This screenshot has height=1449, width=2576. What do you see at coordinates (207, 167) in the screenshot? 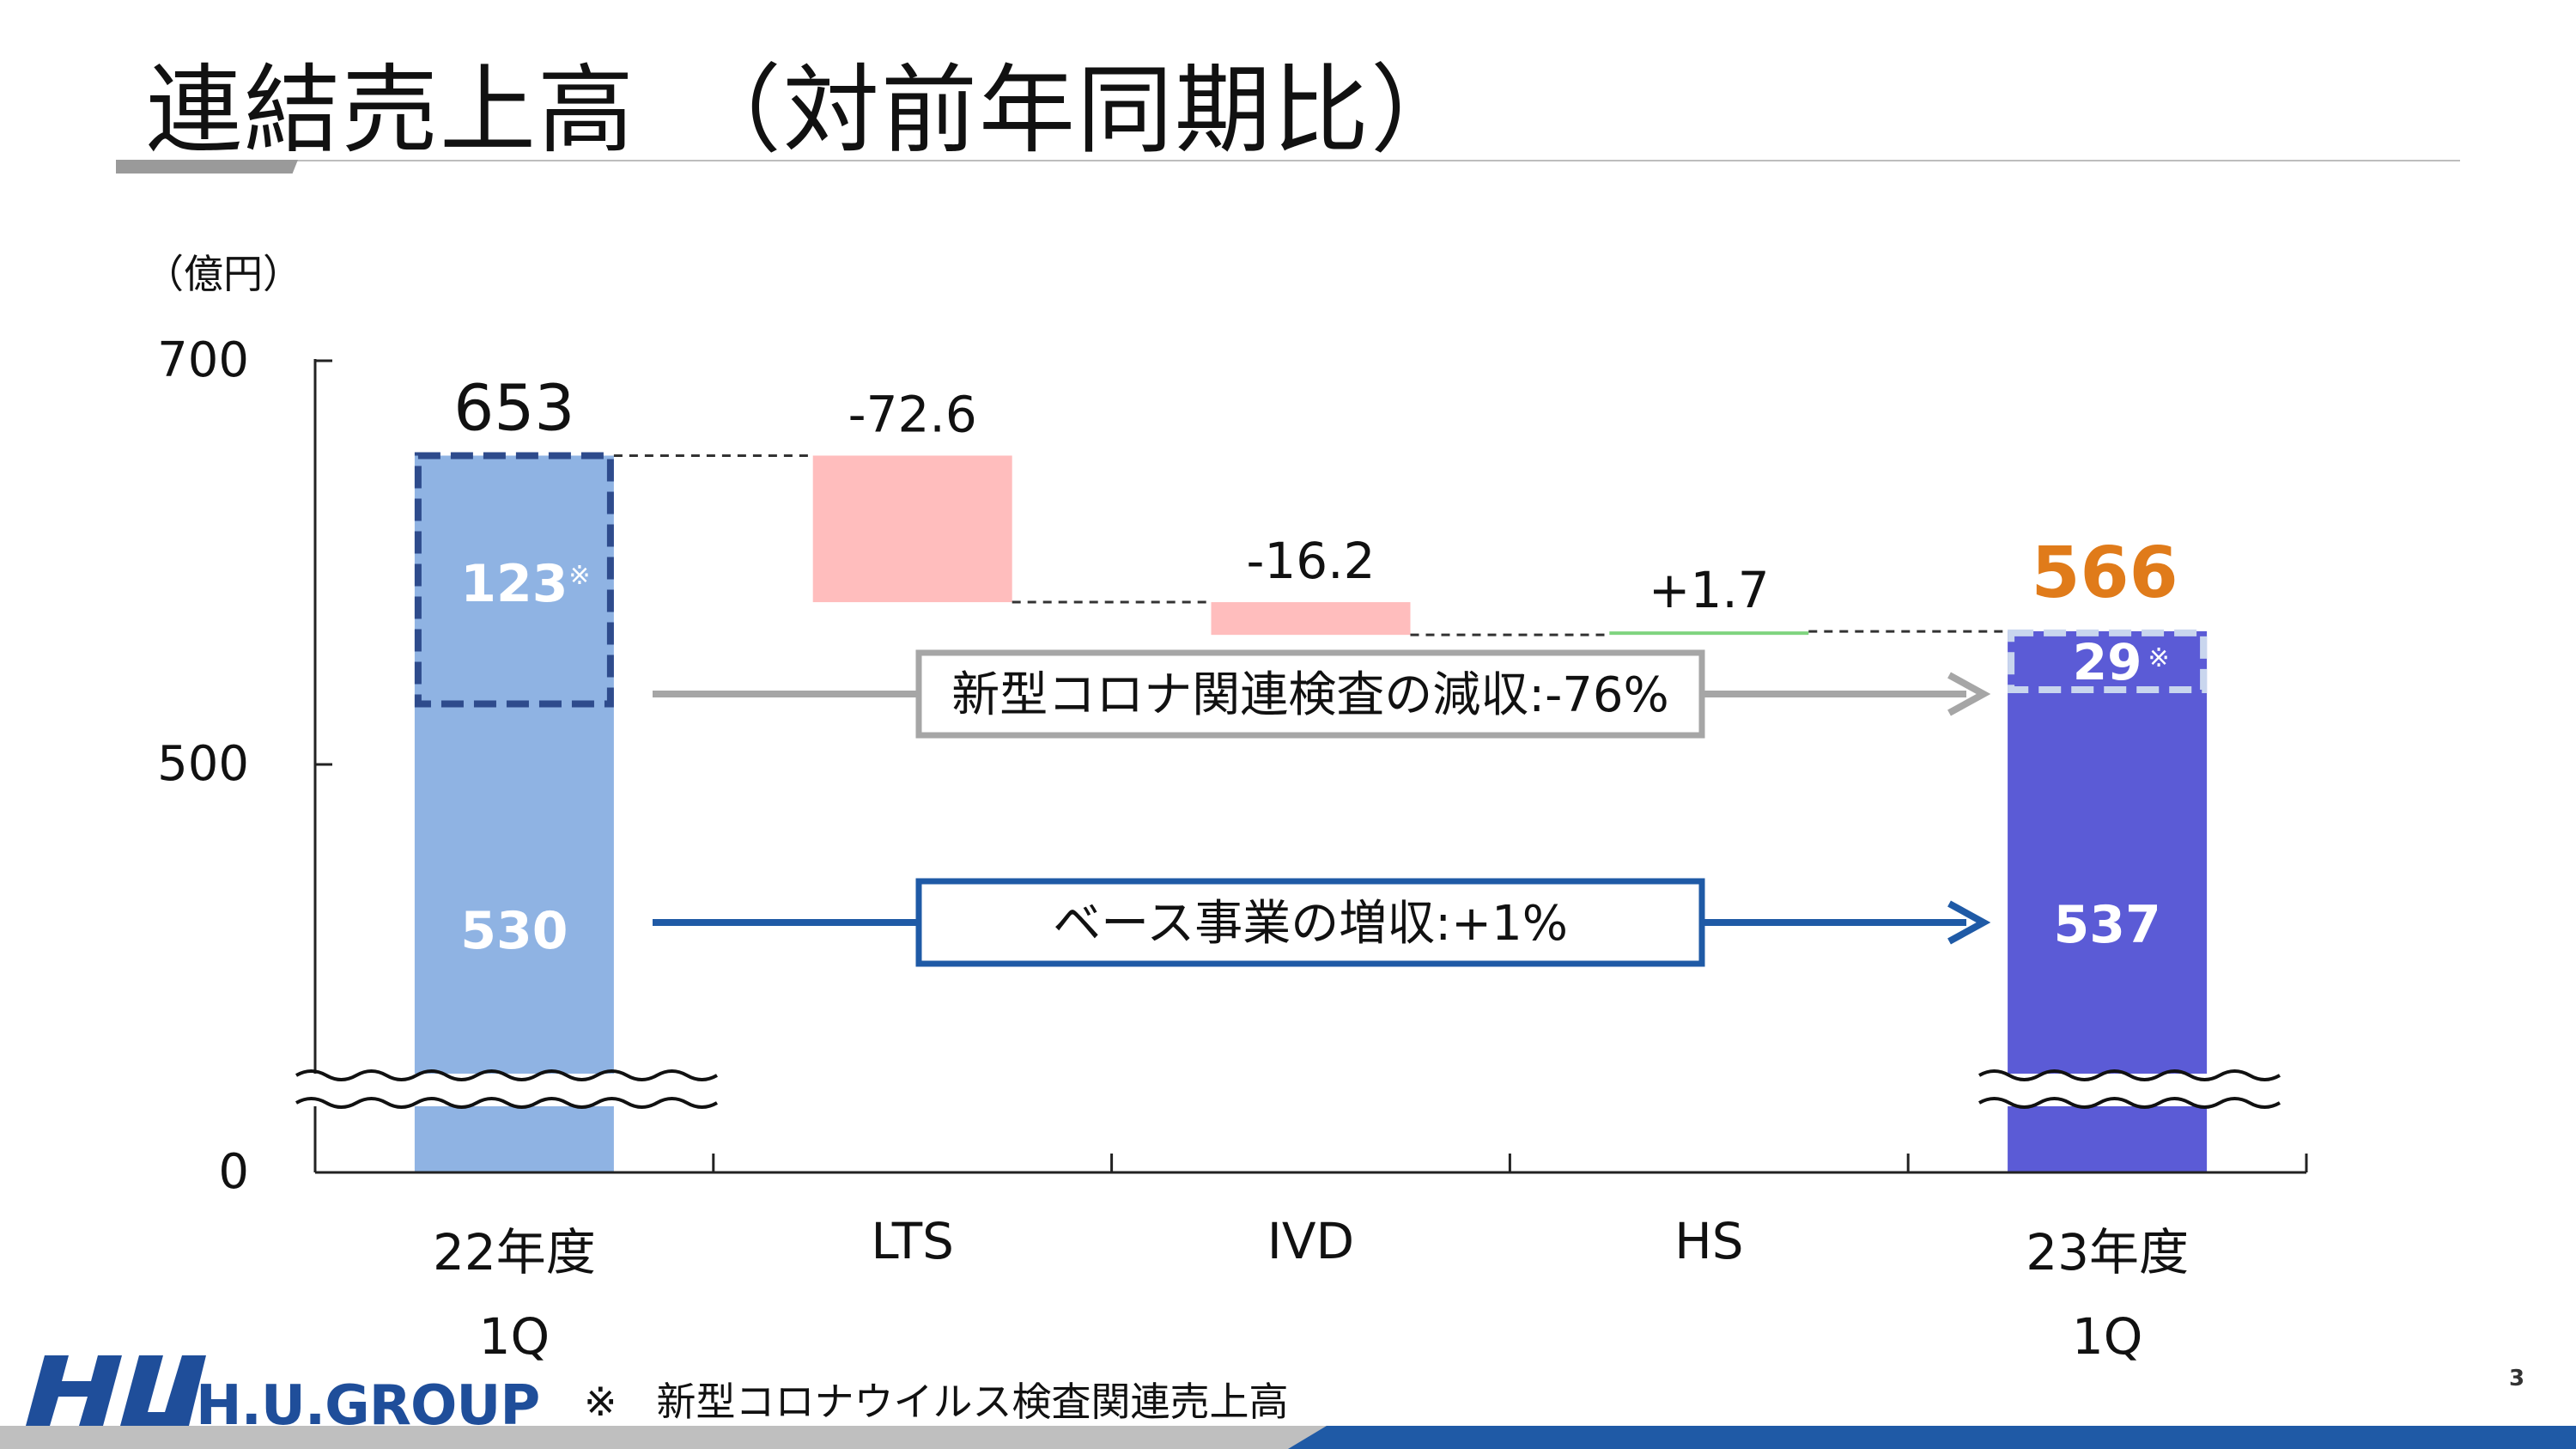
I see `title-accent-bar` at bounding box center [207, 167].